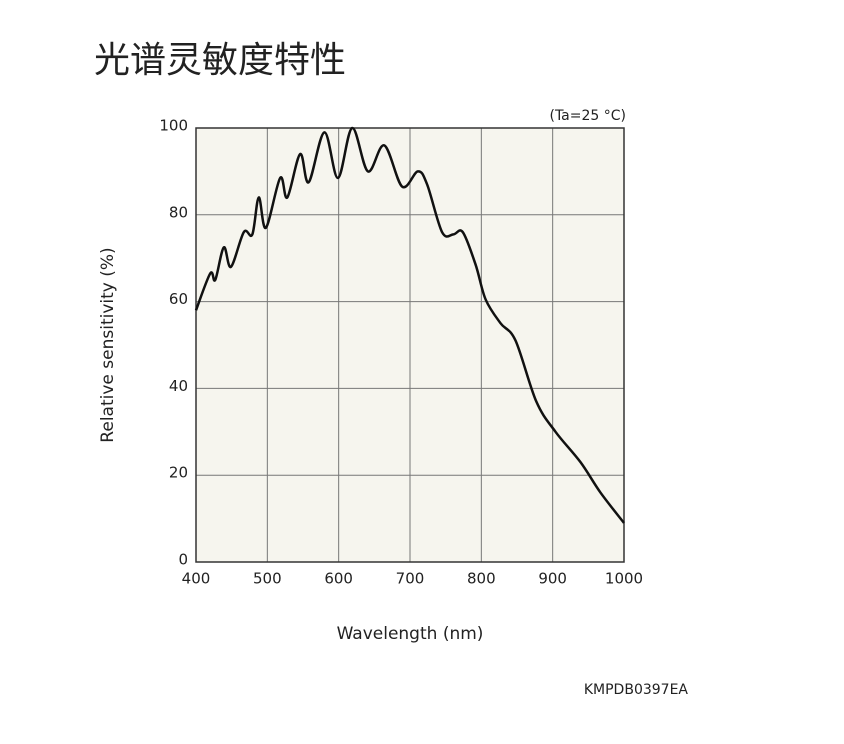 The height and width of the screenshot is (744, 844). What do you see at coordinates (178, 212) in the screenshot?
I see `y-tick-label: 80` at bounding box center [178, 212].